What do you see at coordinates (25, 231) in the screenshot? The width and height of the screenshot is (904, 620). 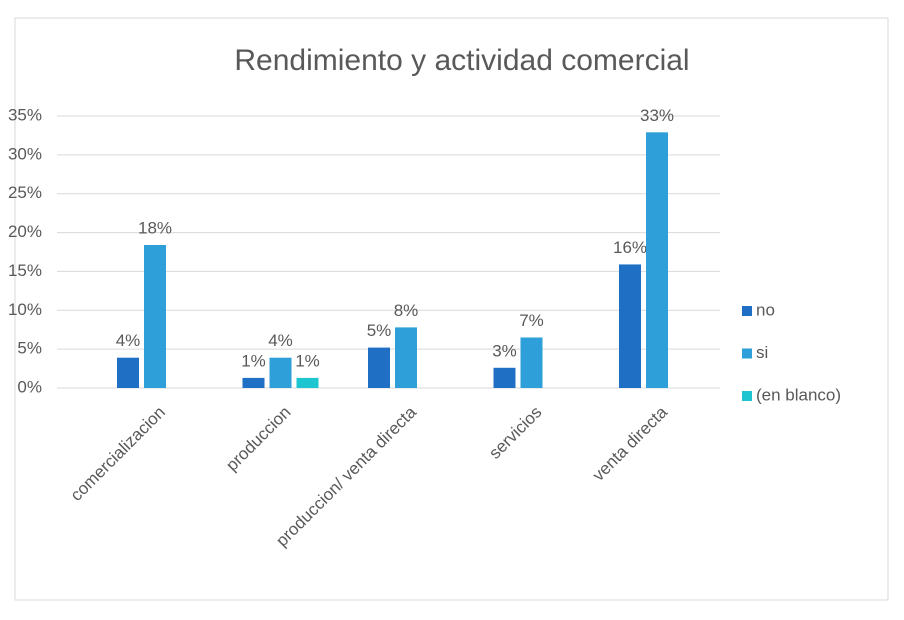 I see `y-tick-label: 20%` at bounding box center [25, 231].